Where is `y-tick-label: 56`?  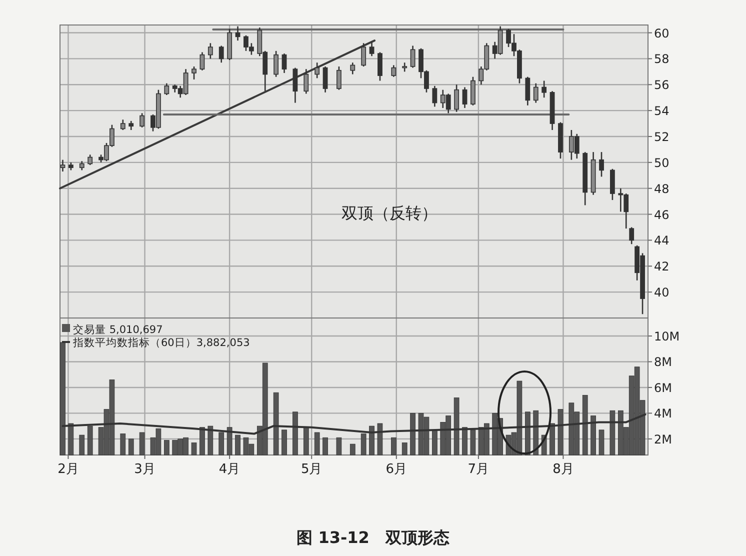
y-tick-label: 56 is located at coordinates (662, 85).